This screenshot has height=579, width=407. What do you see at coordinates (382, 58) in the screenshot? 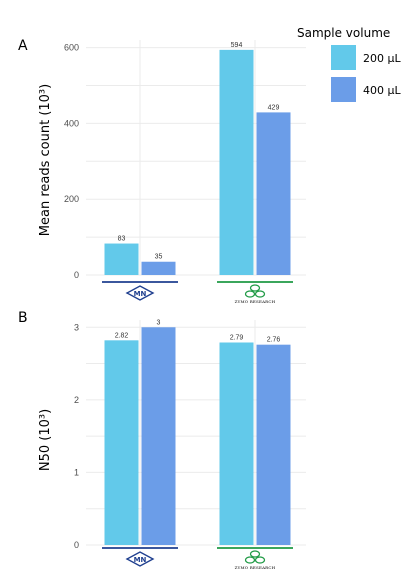
I see `legend-label-200: 200 µL` at bounding box center [382, 58].